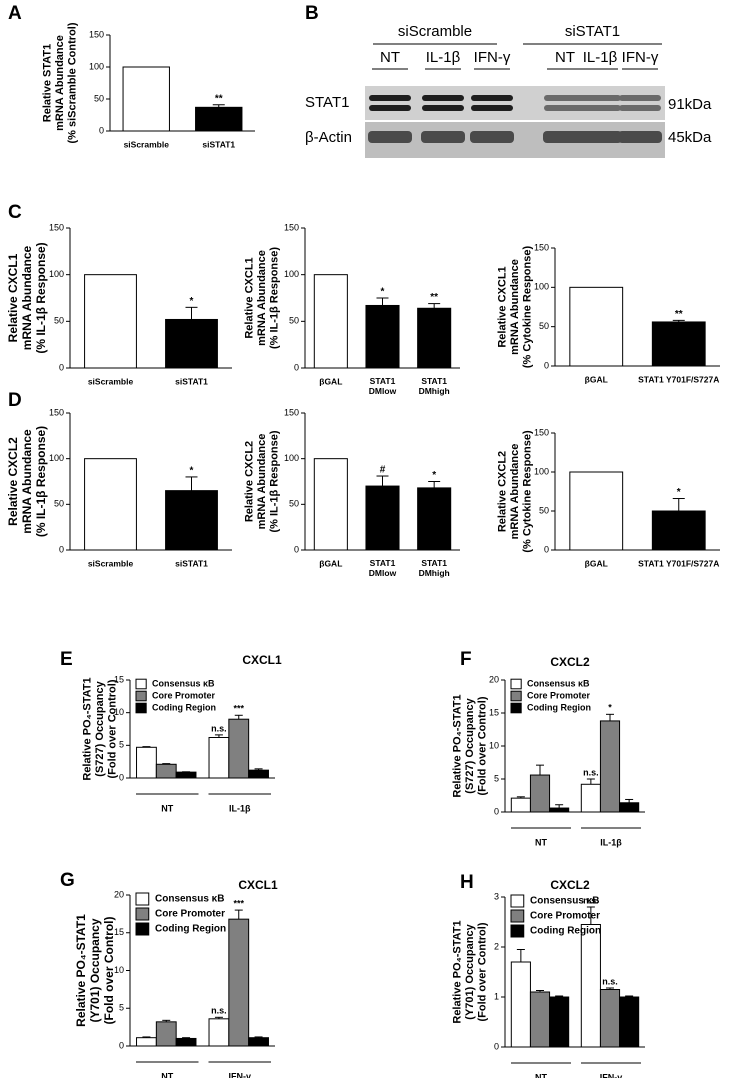 This screenshot has height=1078, width=734. What do you see at coordinates (218, 144) in the screenshot?
I see `x-tick-label: siSTAT1` at bounding box center [218, 144].